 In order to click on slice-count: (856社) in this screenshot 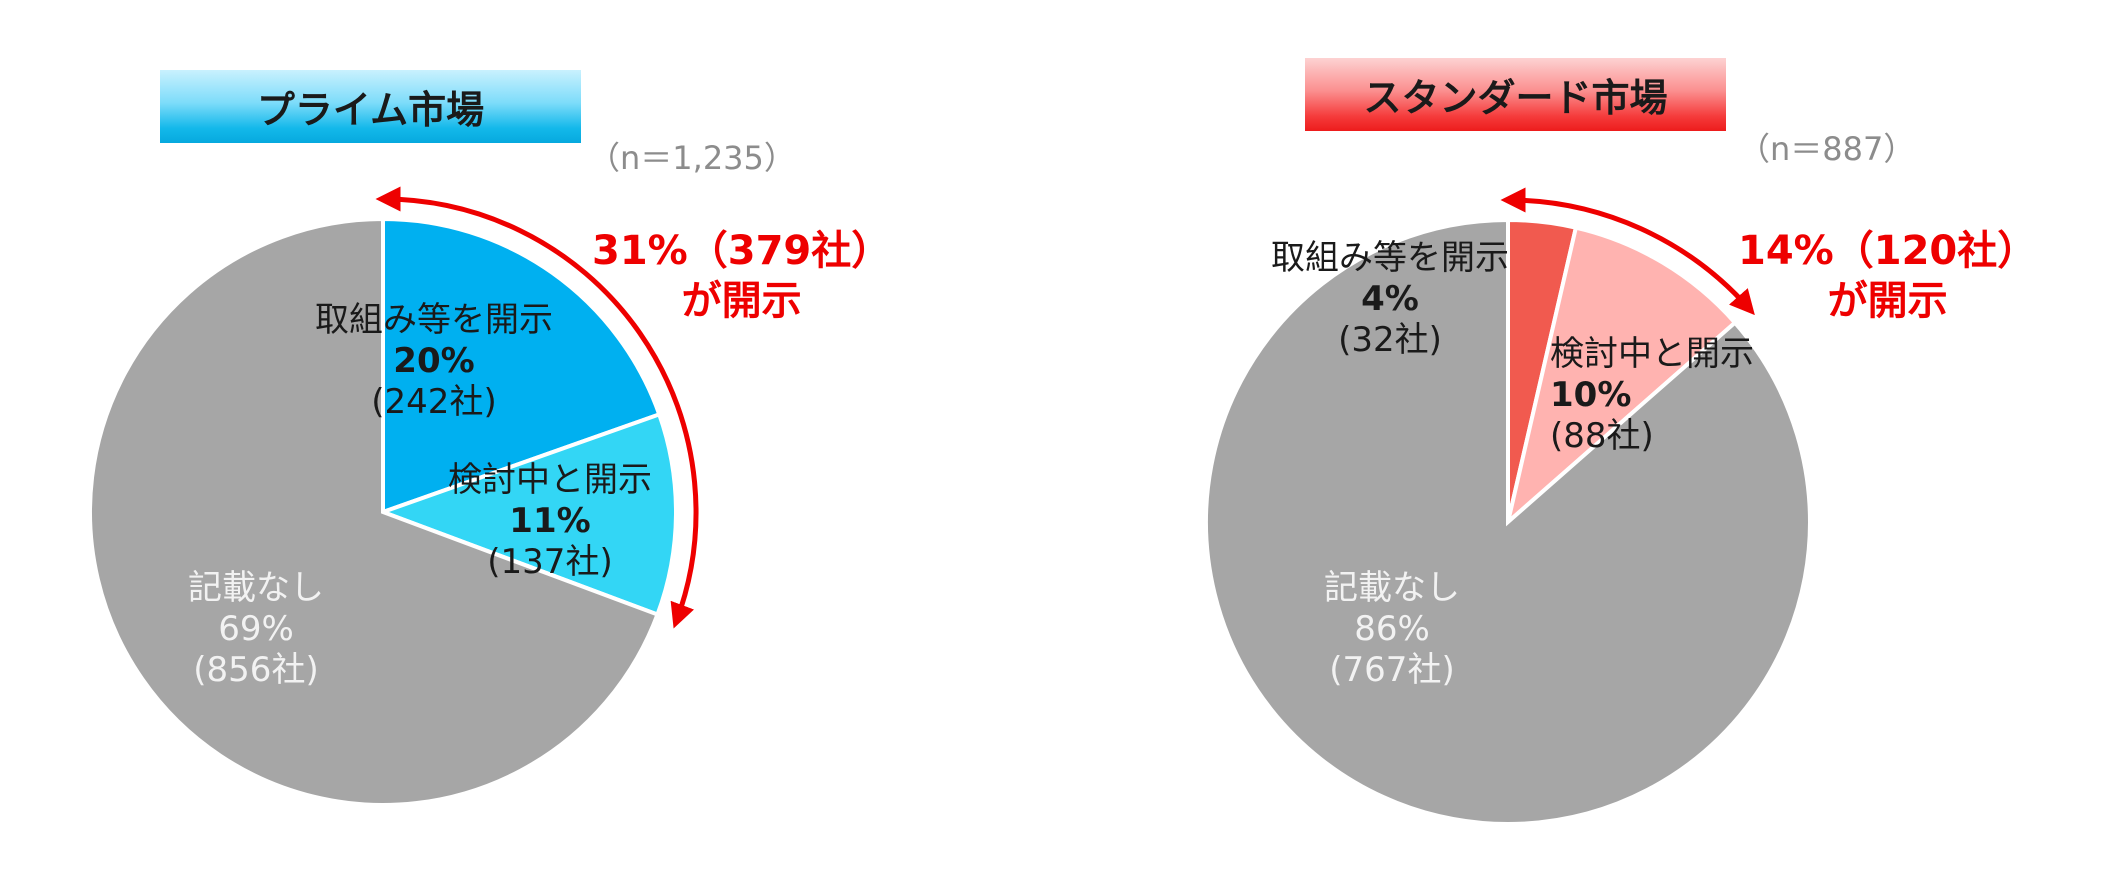, I will do `click(256, 670)`.